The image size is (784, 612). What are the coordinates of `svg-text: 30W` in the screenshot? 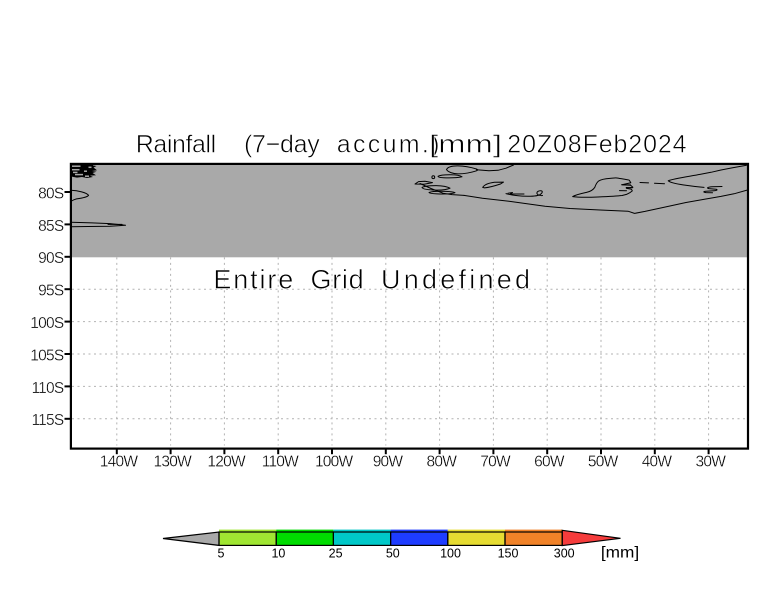 It's located at (710, 462).